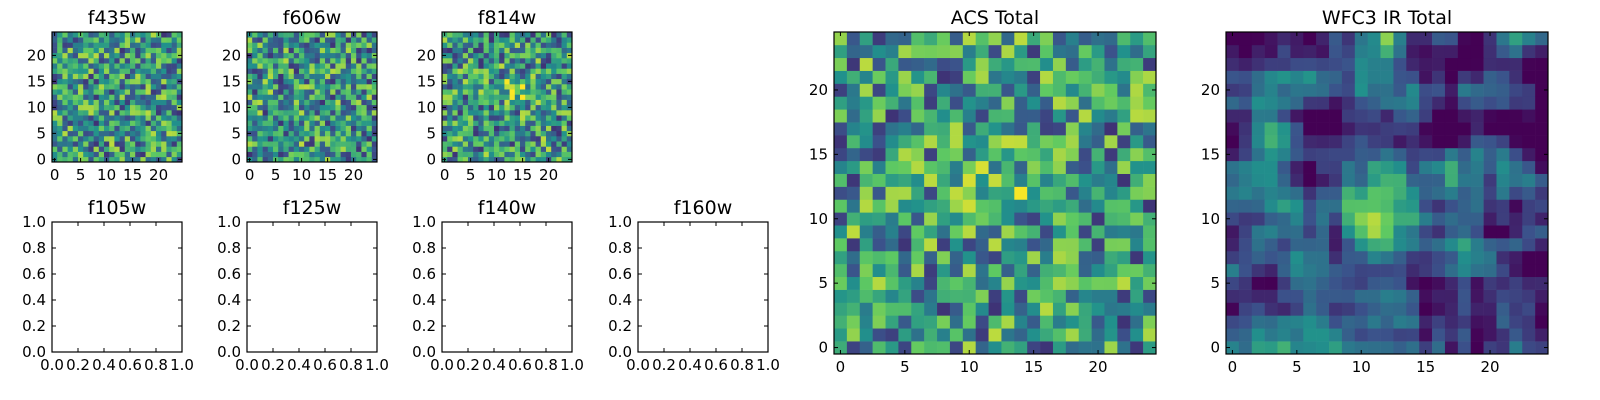 The height and width of the screenshot is (400, 1600). Describe the element at coordinates (231, 81) in the screenshot. I see `y-tick-label: 15` at that location.